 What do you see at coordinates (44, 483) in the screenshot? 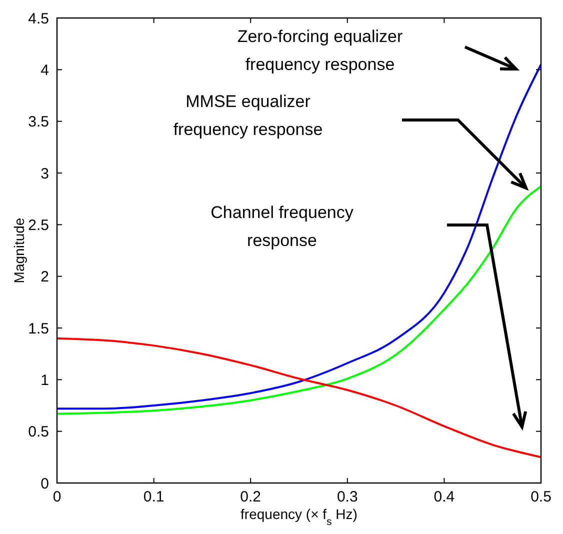
I see `y-tick-label: 0` at bounding box center [44, 483].